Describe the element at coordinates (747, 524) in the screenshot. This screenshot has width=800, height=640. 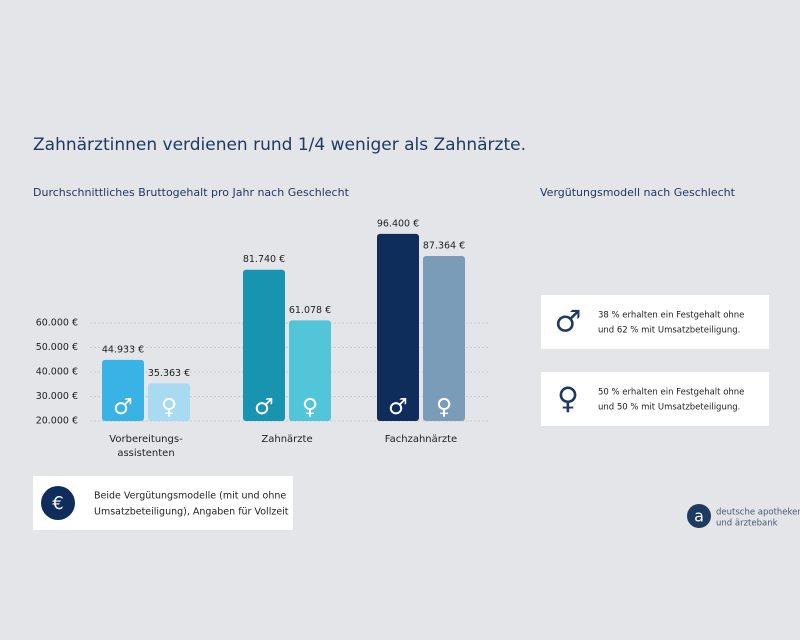
I see `logo-text: und ärztebank` at that location.